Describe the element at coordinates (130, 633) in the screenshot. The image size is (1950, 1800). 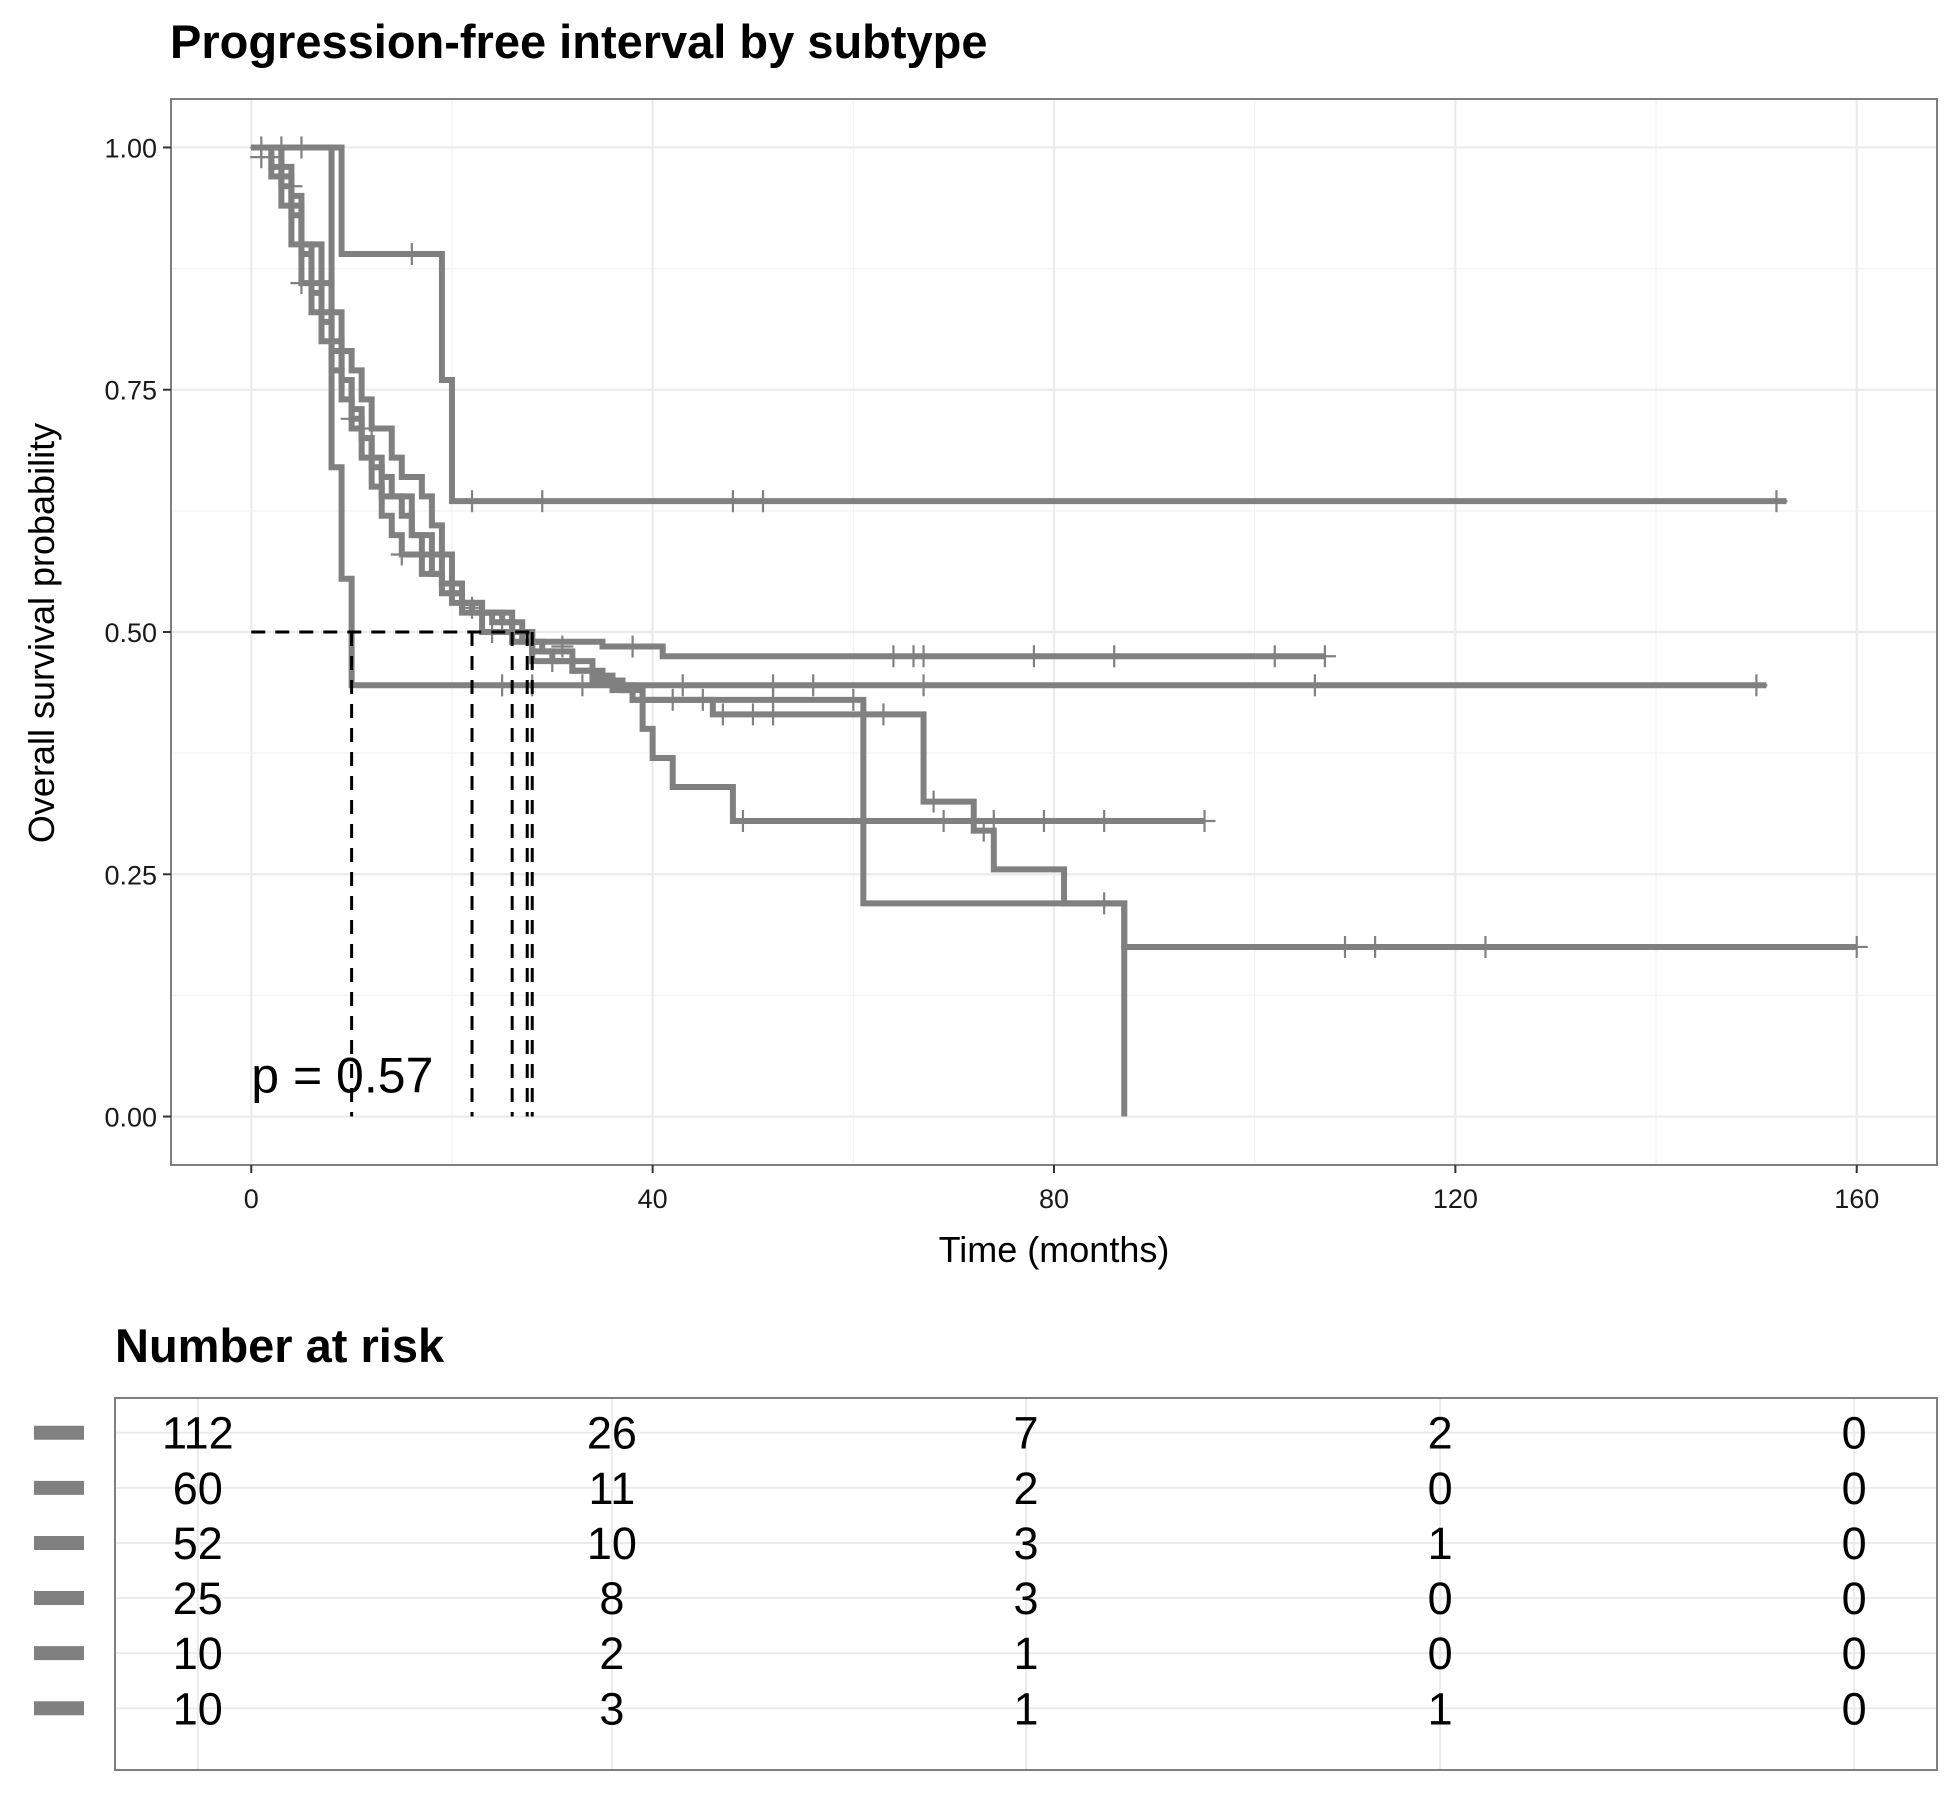
I see `y-tick-label: 0.50` at that location.